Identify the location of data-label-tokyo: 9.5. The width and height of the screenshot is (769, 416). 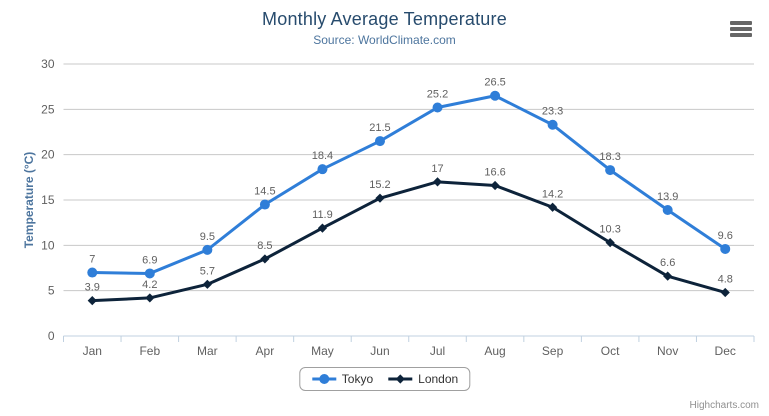
(207, 237).